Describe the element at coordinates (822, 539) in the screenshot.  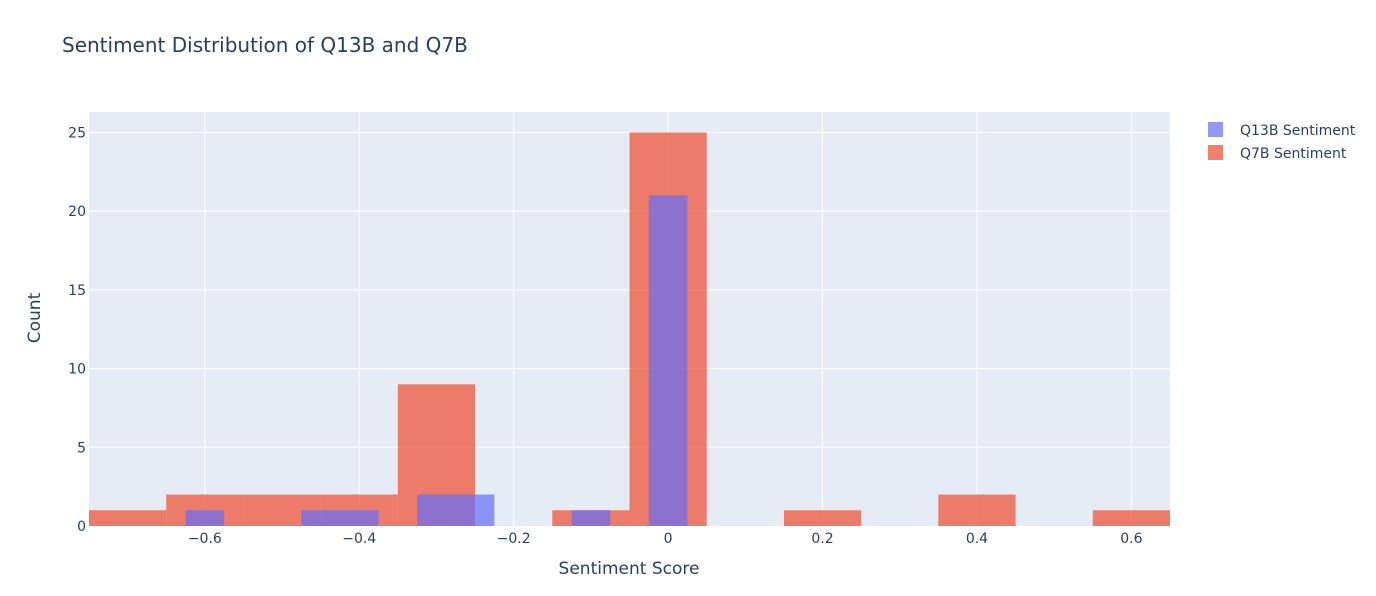
I see `x-tick-label: 0.2` at that location.